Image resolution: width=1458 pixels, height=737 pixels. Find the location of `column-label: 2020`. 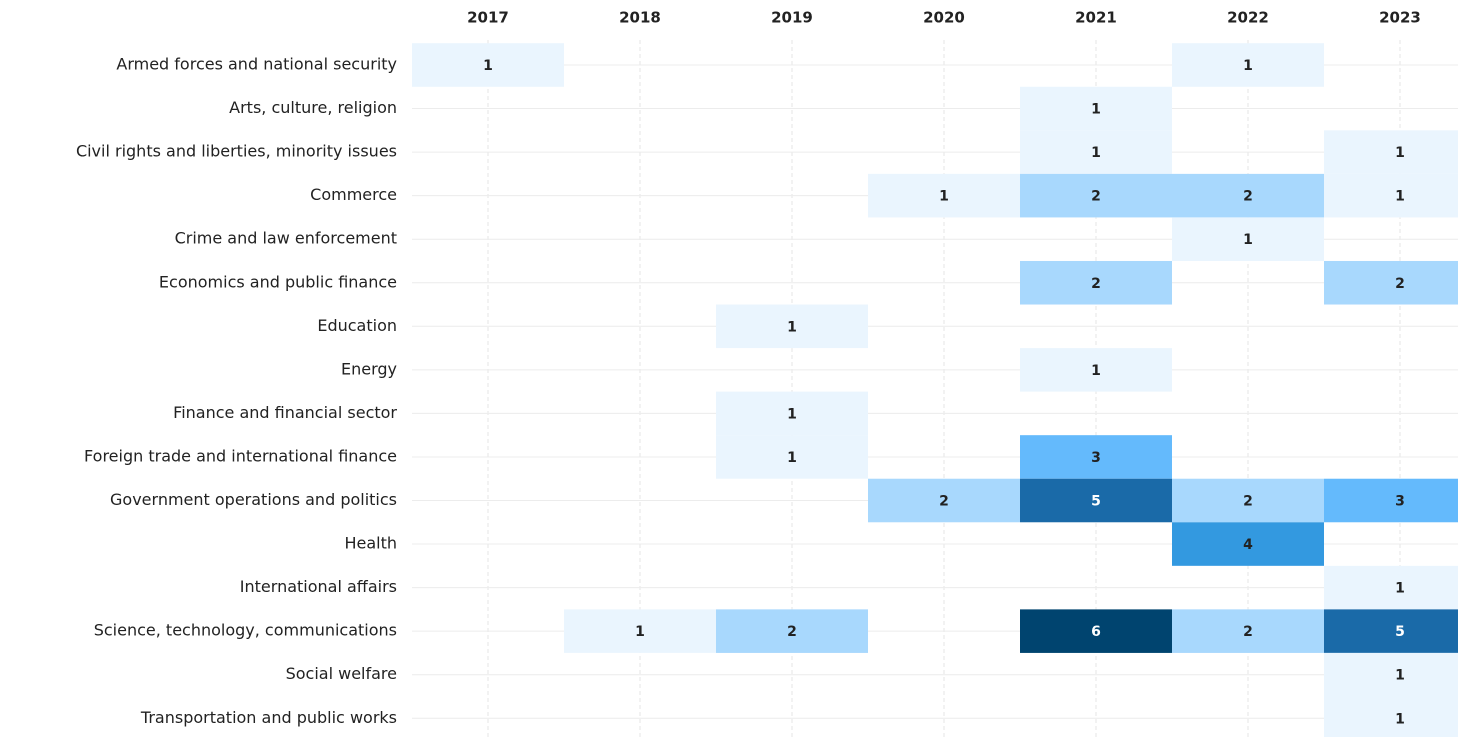

column-label: 2020 is located at coordinates (944, 18).